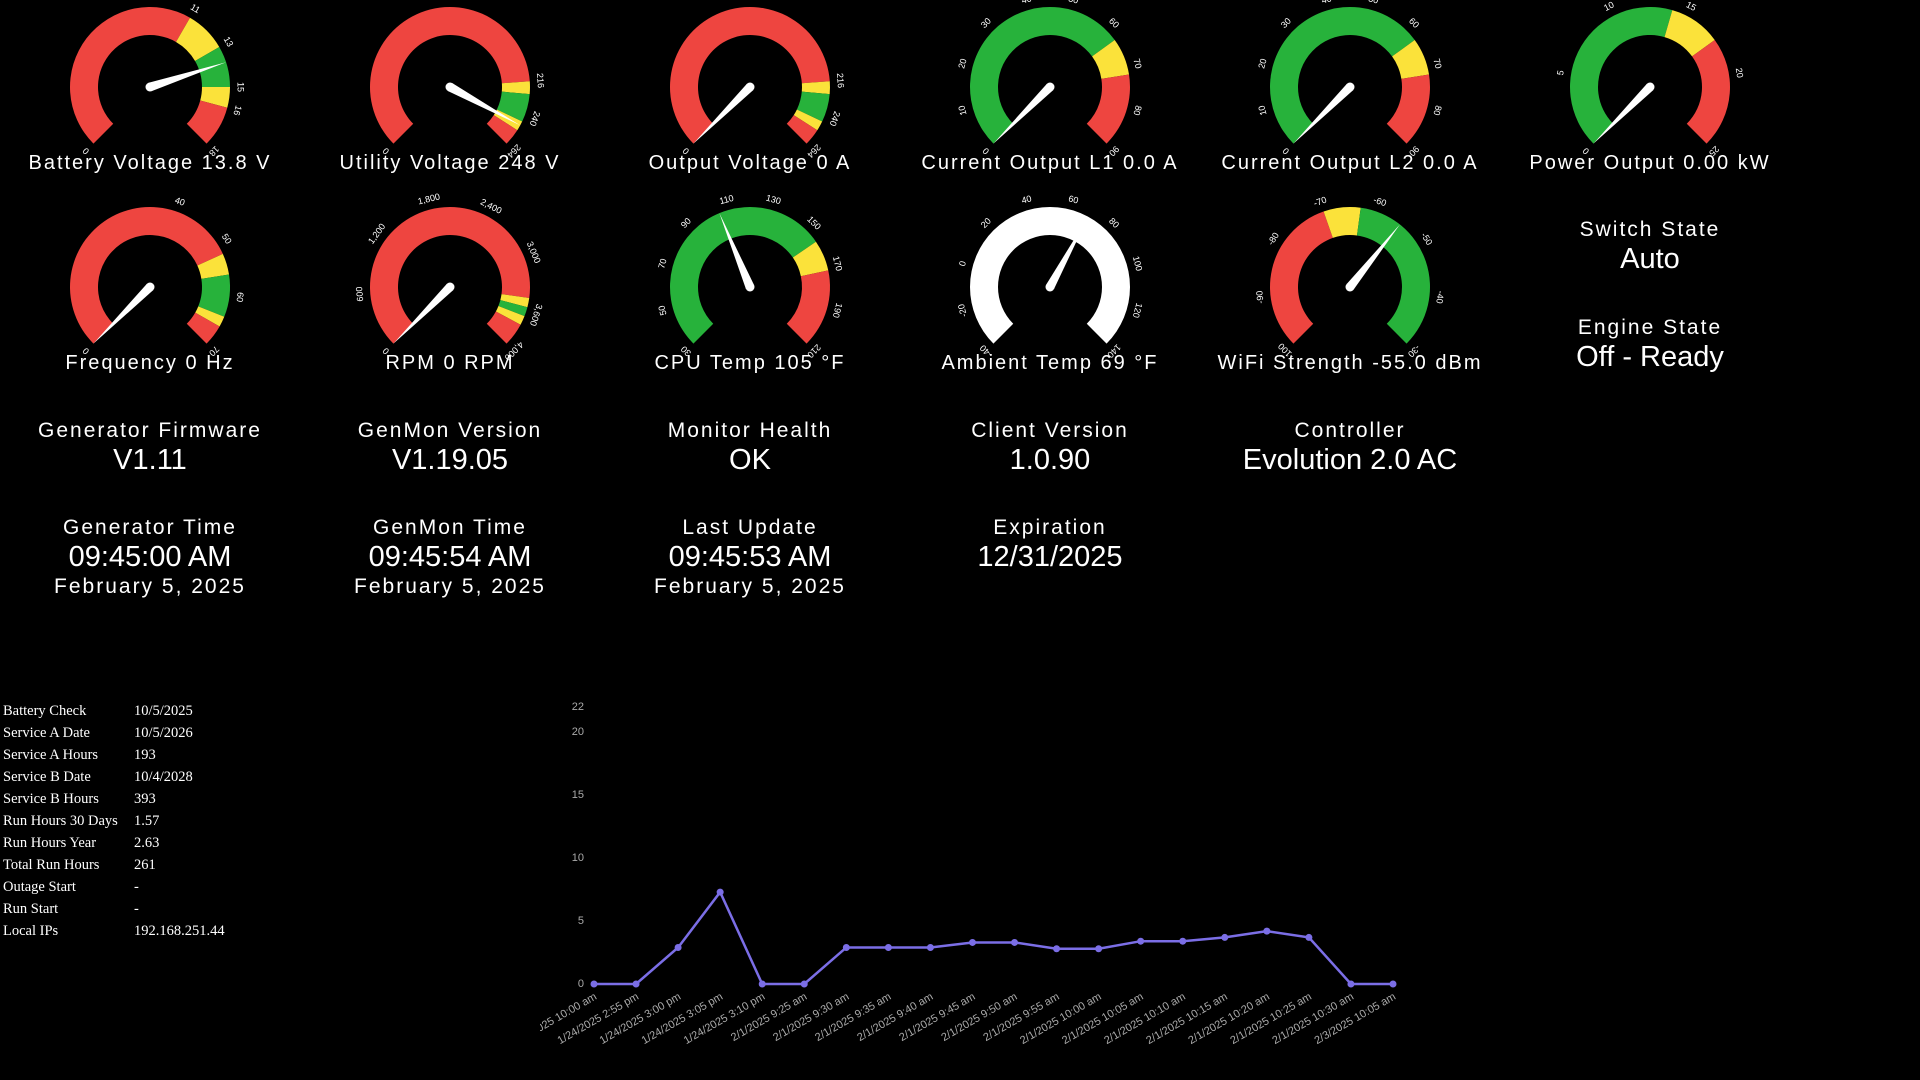 This screenshot has width=1920, height=1080. What do you see at coordinates (45, 710) in the screenshot?
I see `stats-key: Battery Check` at bounding box center [45, 710].